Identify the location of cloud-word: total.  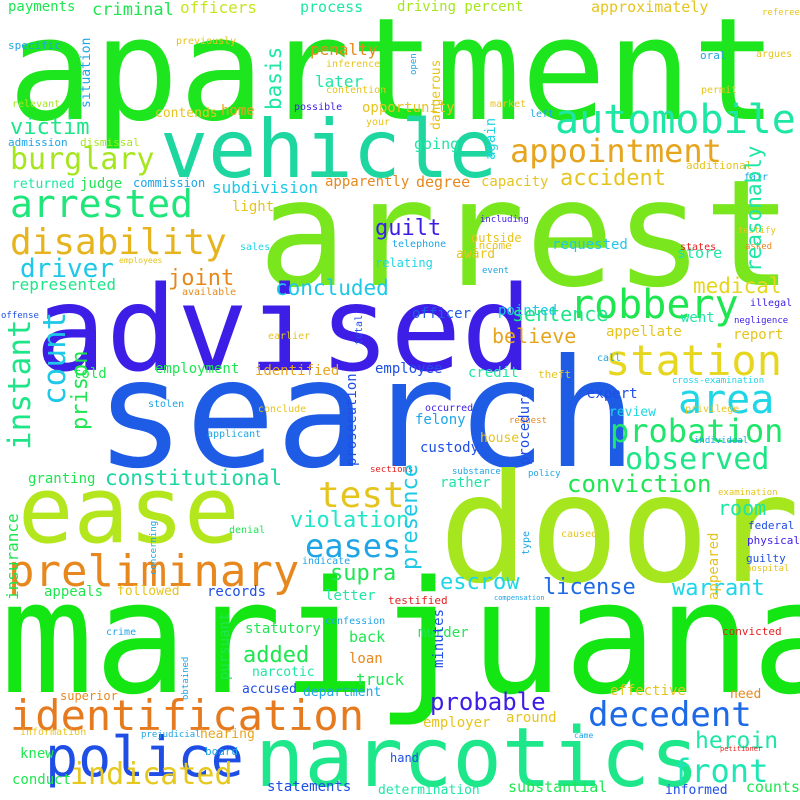
(359, 329).